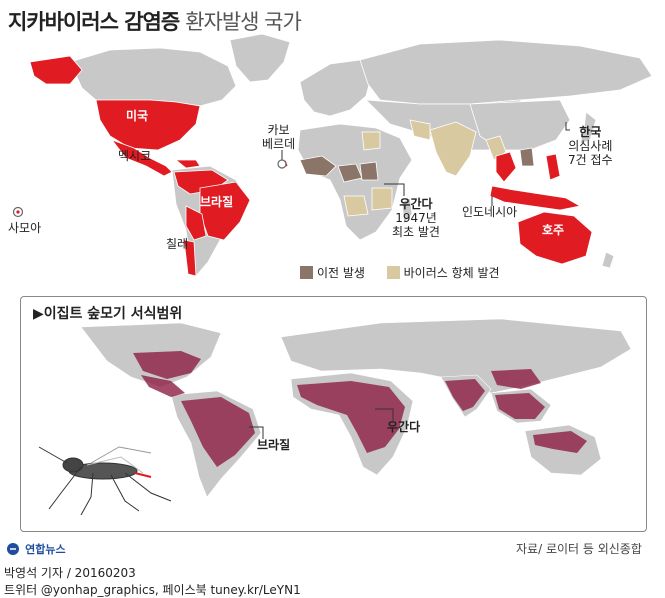 The image size is (665, 598). What do you see at coordinates (535, 198) in the screenshot?
I see `outbreak-indonesia` at bounding box center [535, 198].